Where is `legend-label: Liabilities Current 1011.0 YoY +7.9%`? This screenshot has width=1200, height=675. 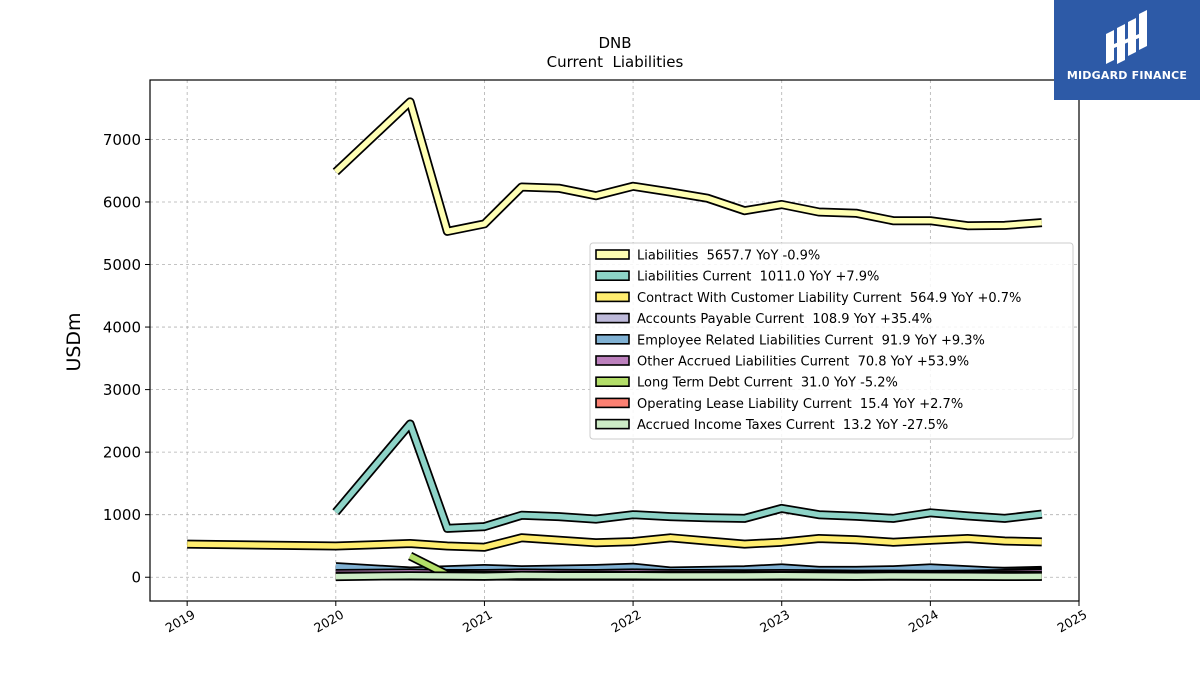
legend-label: Liabilities Current 1011.0 YoY +7.9% is located at coordinates (758, 277).